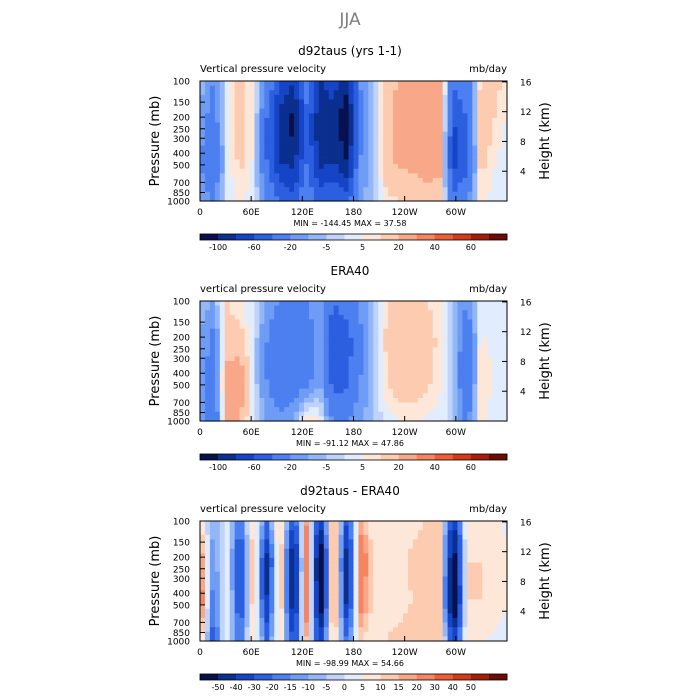 The image size is (700, 700). What do you see at coordinates (181, 414) in the screenshot?
I see `pressure-tick-label: 850` at bounding box center [181, 414].